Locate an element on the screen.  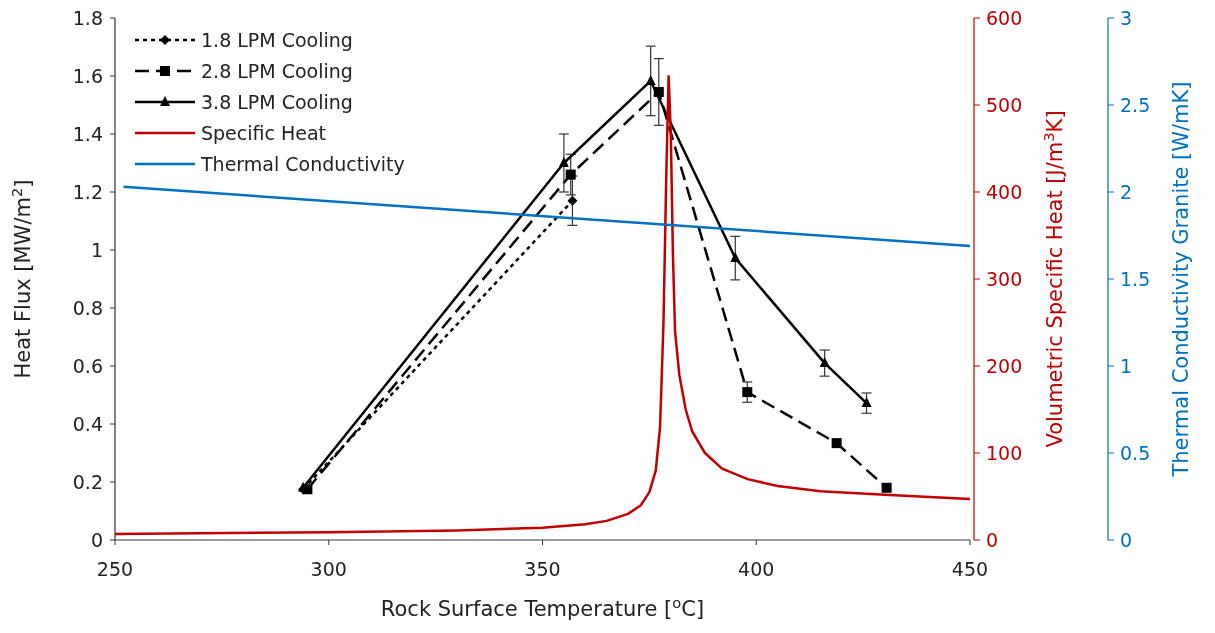
y-tick-label: 1.4 is located at coordinates (87, 134).